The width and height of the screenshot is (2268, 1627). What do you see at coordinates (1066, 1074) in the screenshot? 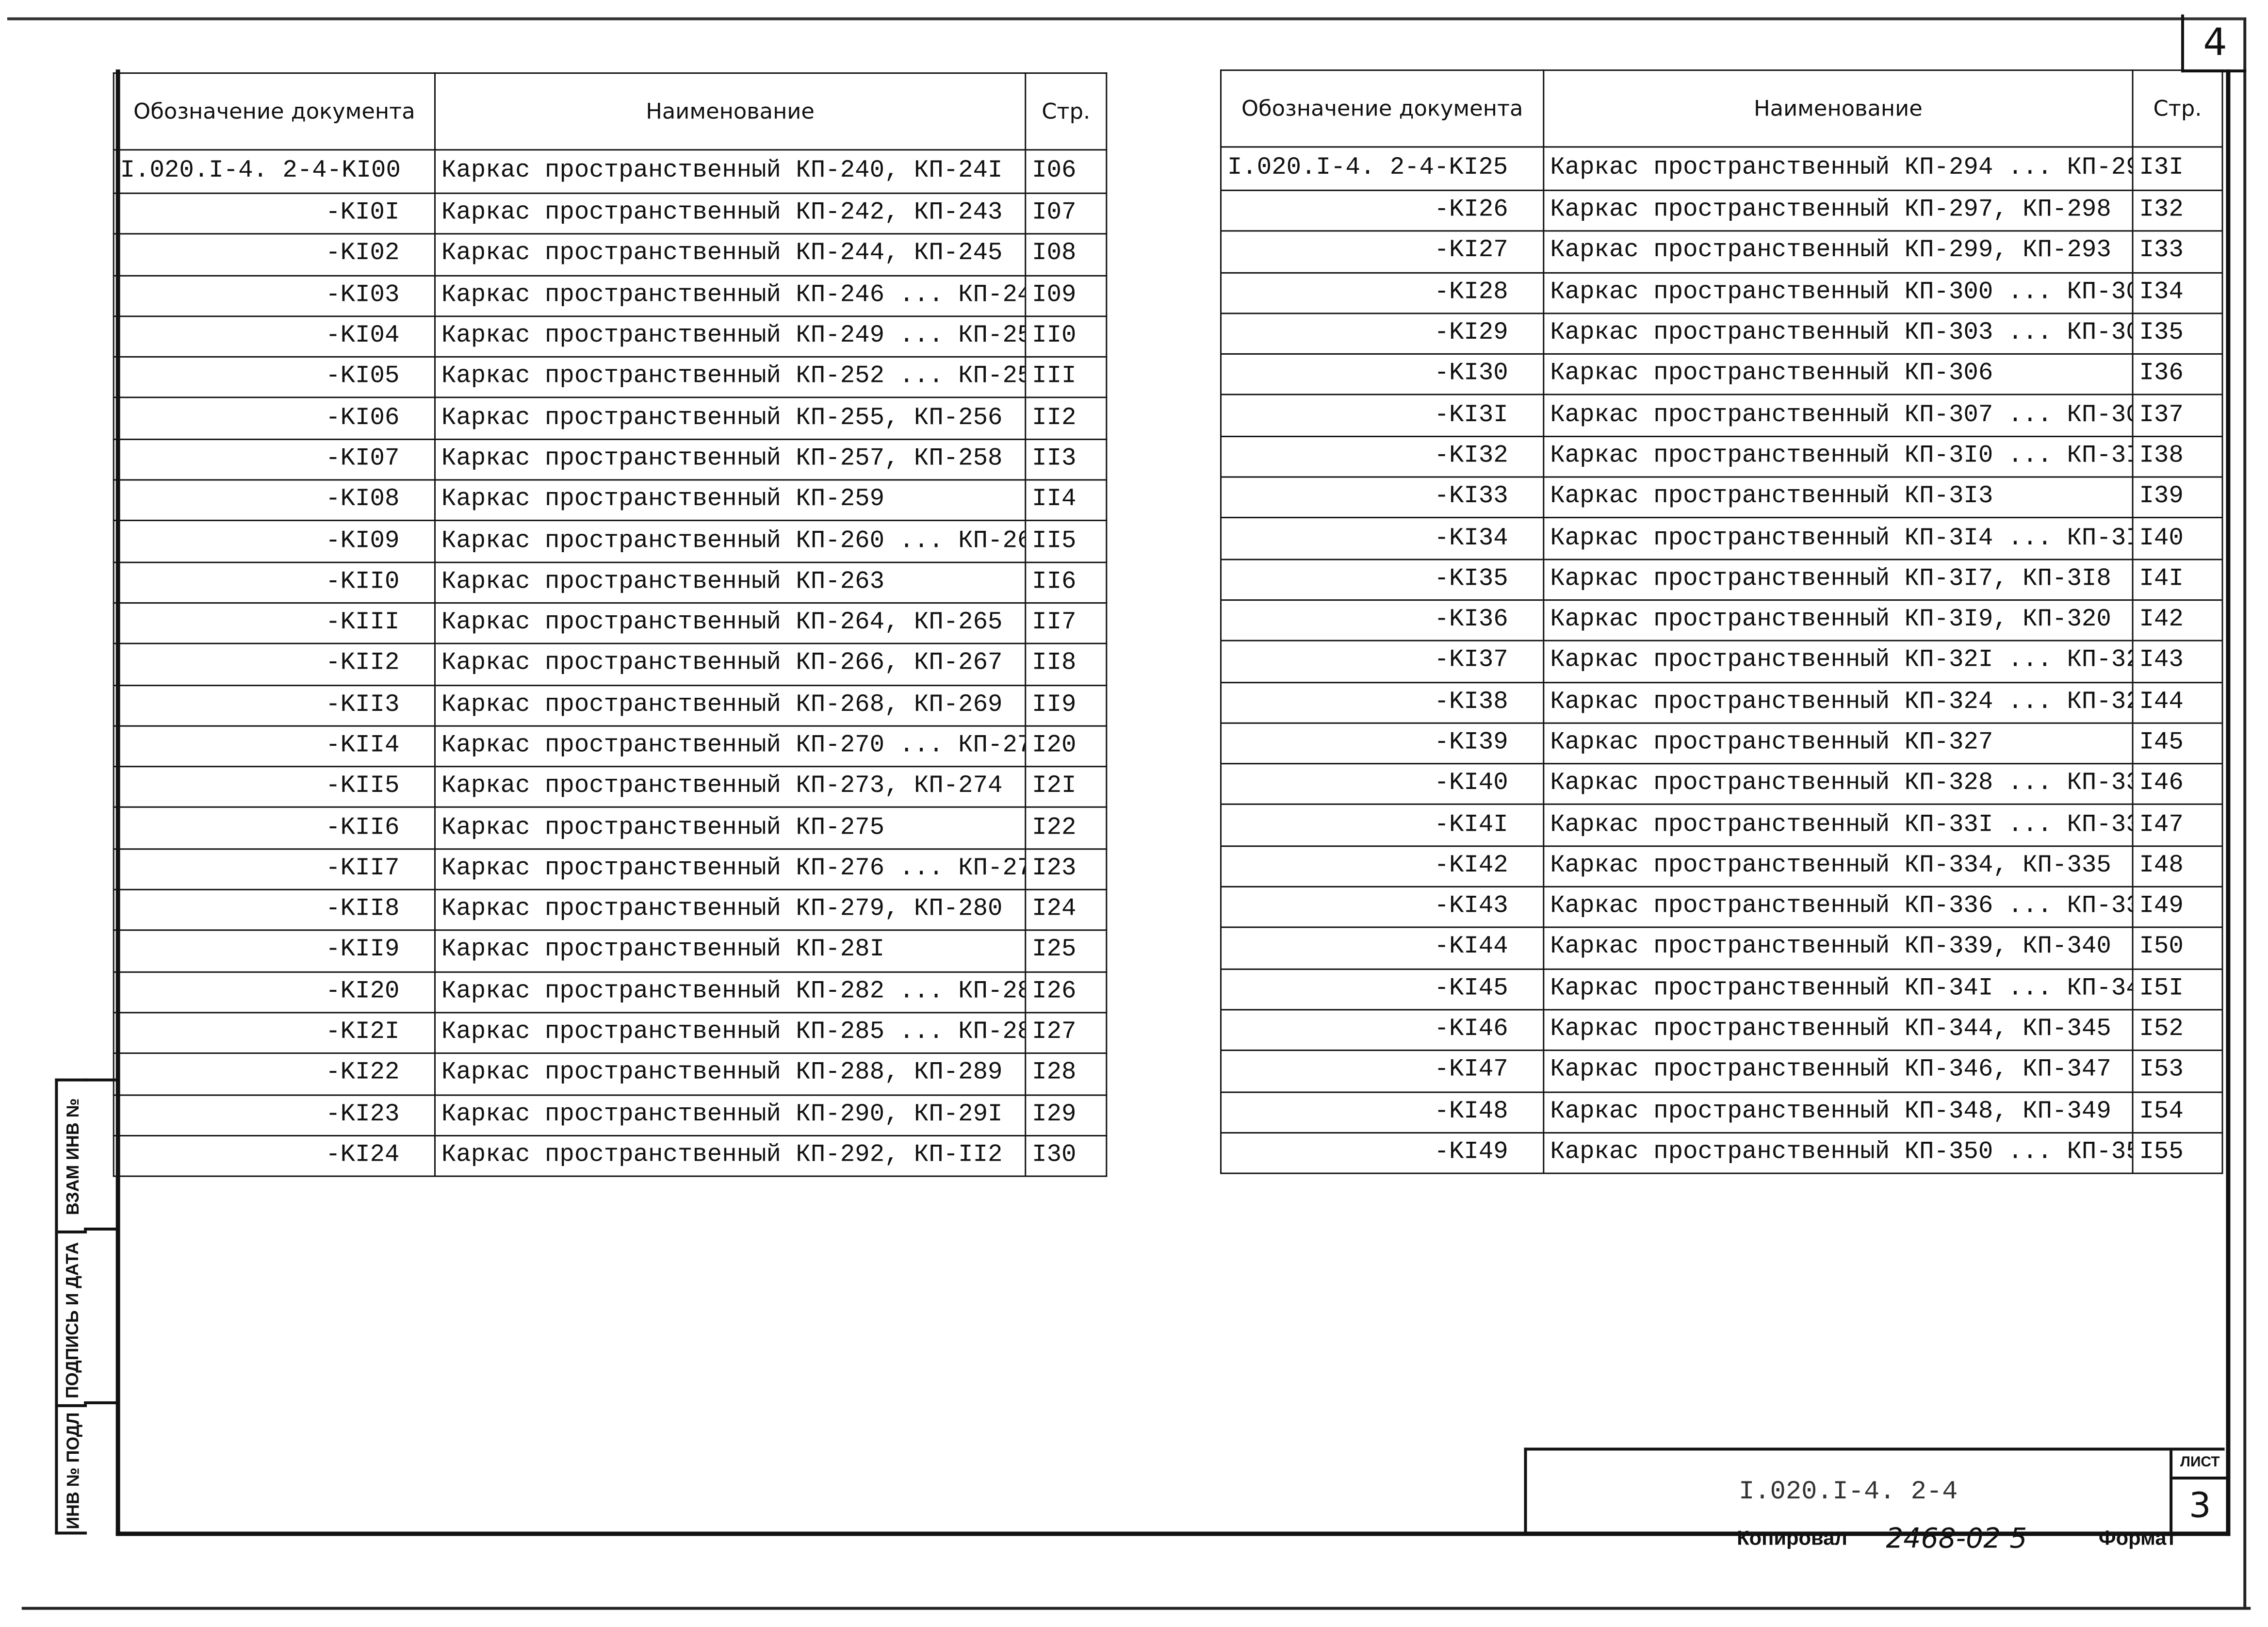
I see `page-cell: I28` at bounding box center [1066, 1074].